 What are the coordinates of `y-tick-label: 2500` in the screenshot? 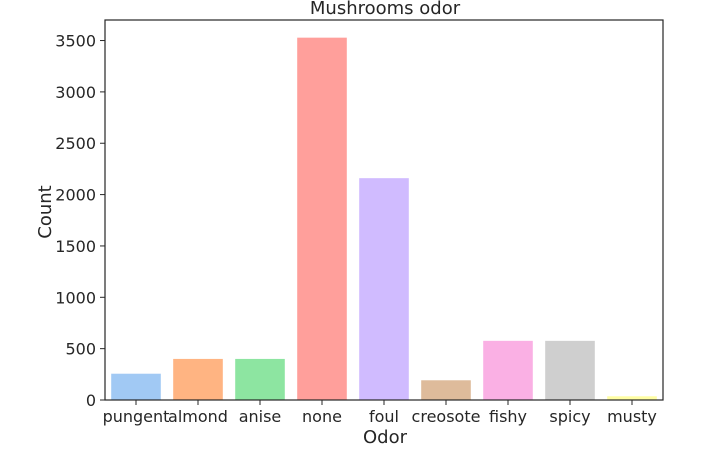 It's located at (75, 143).